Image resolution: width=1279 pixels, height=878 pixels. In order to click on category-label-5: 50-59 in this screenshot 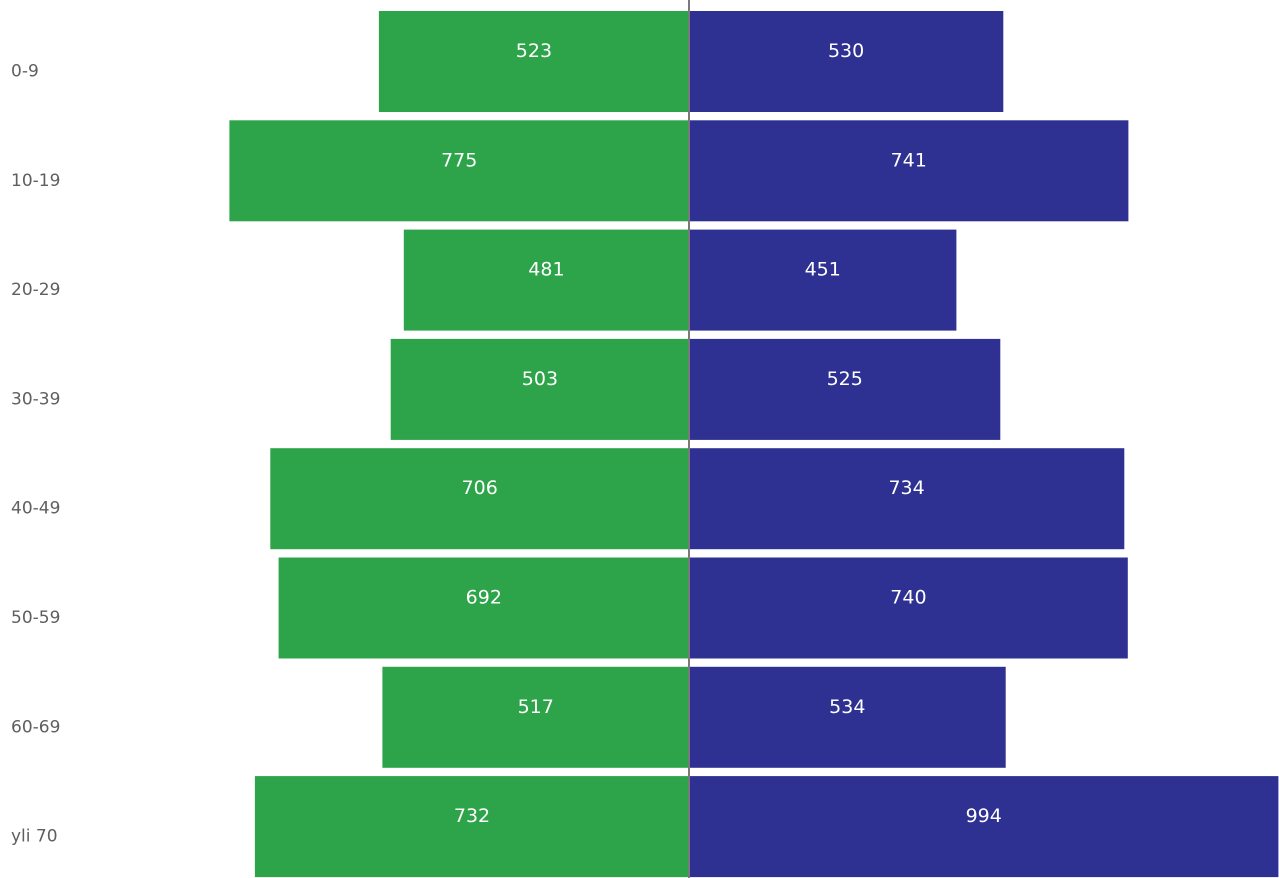, I will do `click(35, 618)`.